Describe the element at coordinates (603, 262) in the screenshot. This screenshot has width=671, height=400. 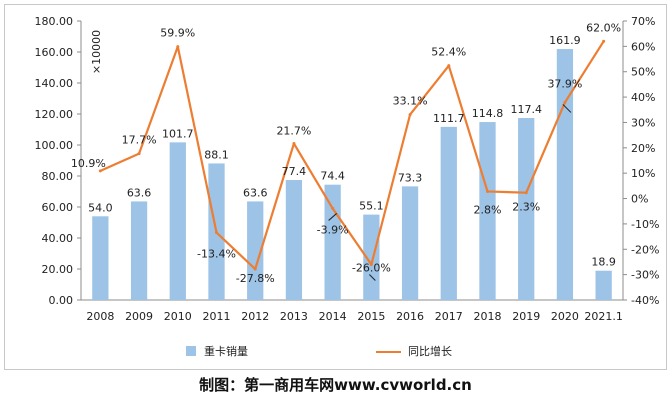
I see `bar-value-label: 18.9` at that location.